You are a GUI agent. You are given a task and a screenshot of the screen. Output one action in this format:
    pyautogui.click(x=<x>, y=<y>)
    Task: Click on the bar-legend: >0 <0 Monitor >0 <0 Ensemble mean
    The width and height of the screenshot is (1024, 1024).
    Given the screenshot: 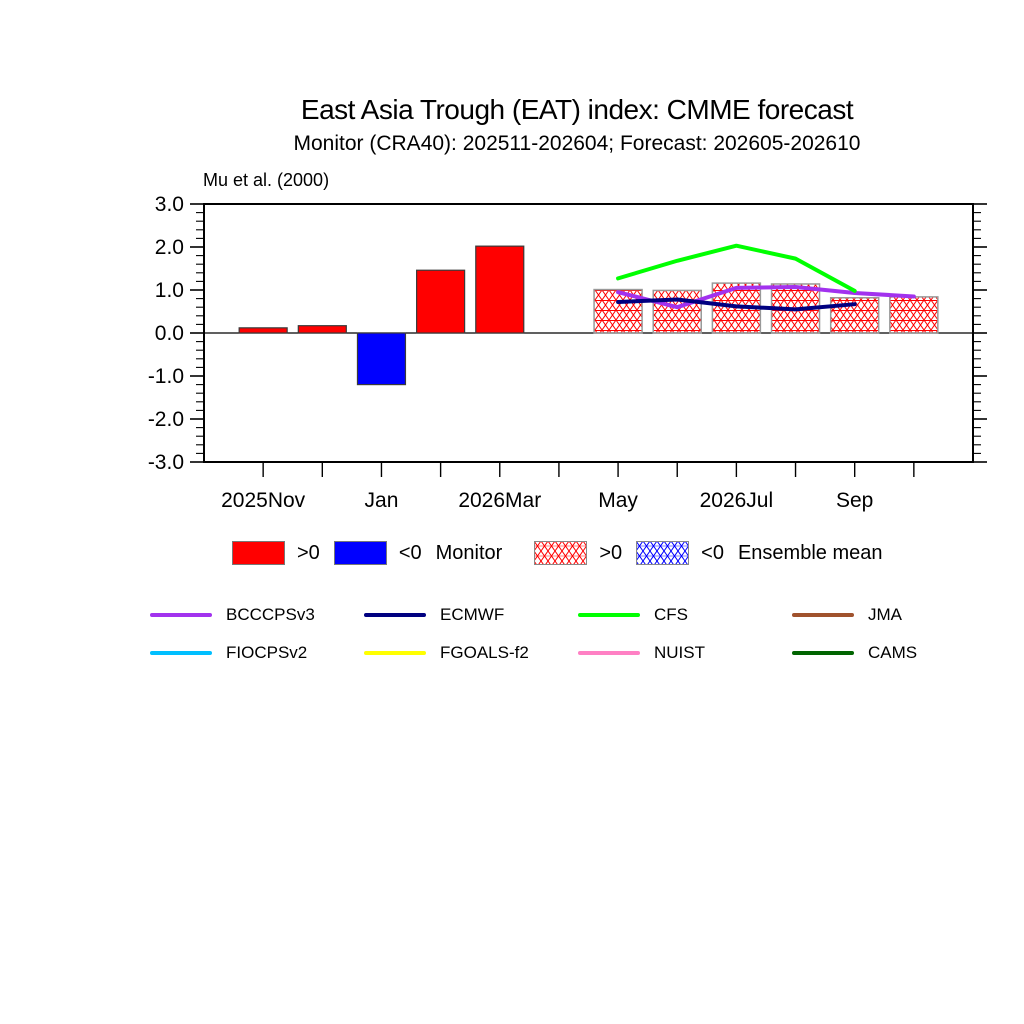 What is the action you would take?
    pyautogui.click(x=564, y=553)
    